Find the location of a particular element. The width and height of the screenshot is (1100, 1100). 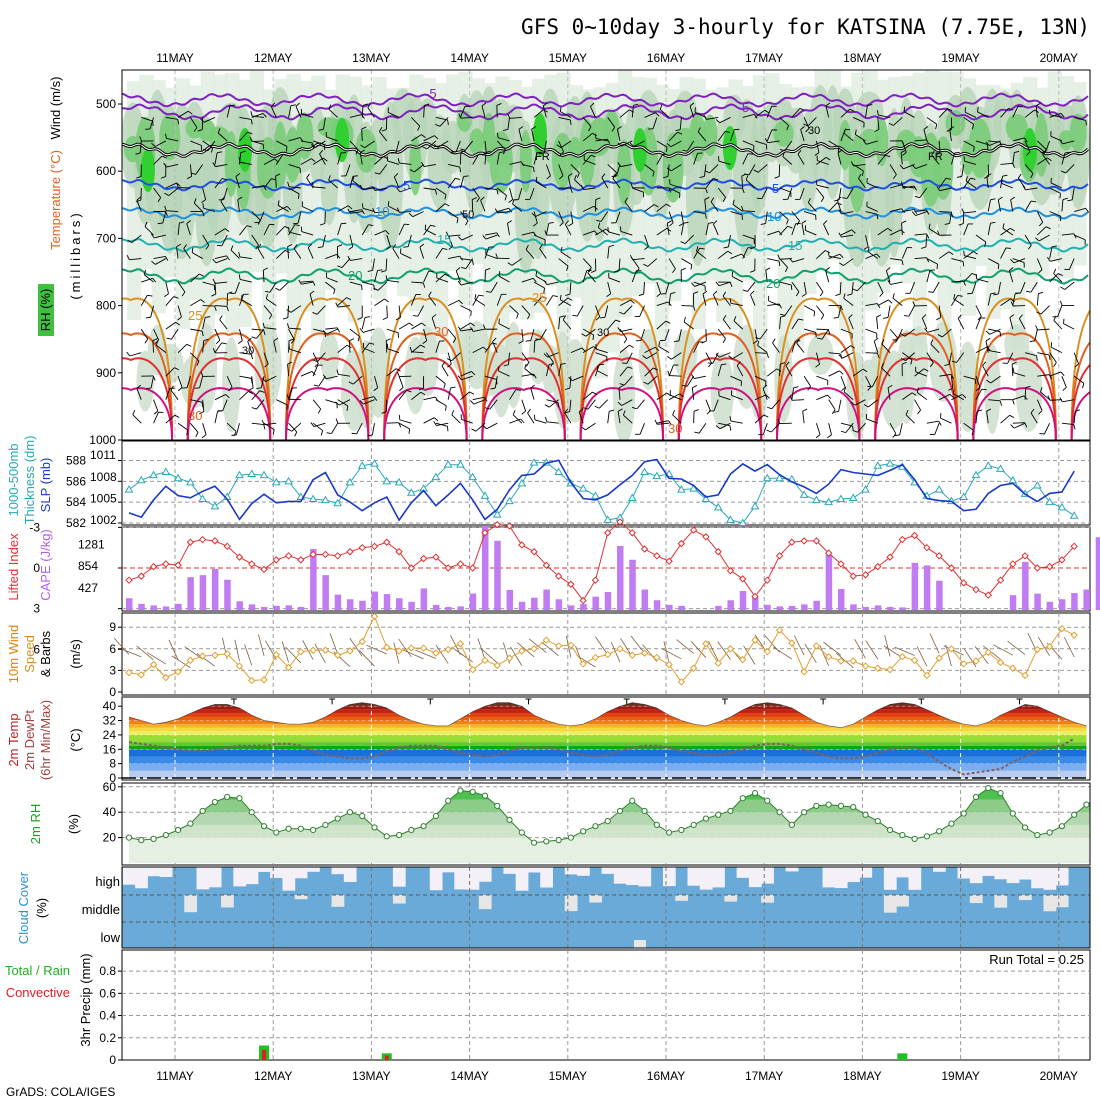

cloud-mid-clear is located at coordinates (976, 899).